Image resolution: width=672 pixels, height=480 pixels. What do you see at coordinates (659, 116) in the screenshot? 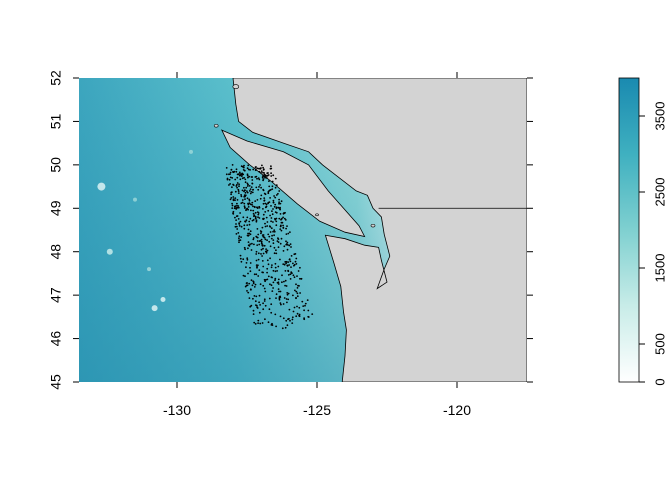
I see `colorbar-tick-label: 3500` at bounding box center [659, 116].